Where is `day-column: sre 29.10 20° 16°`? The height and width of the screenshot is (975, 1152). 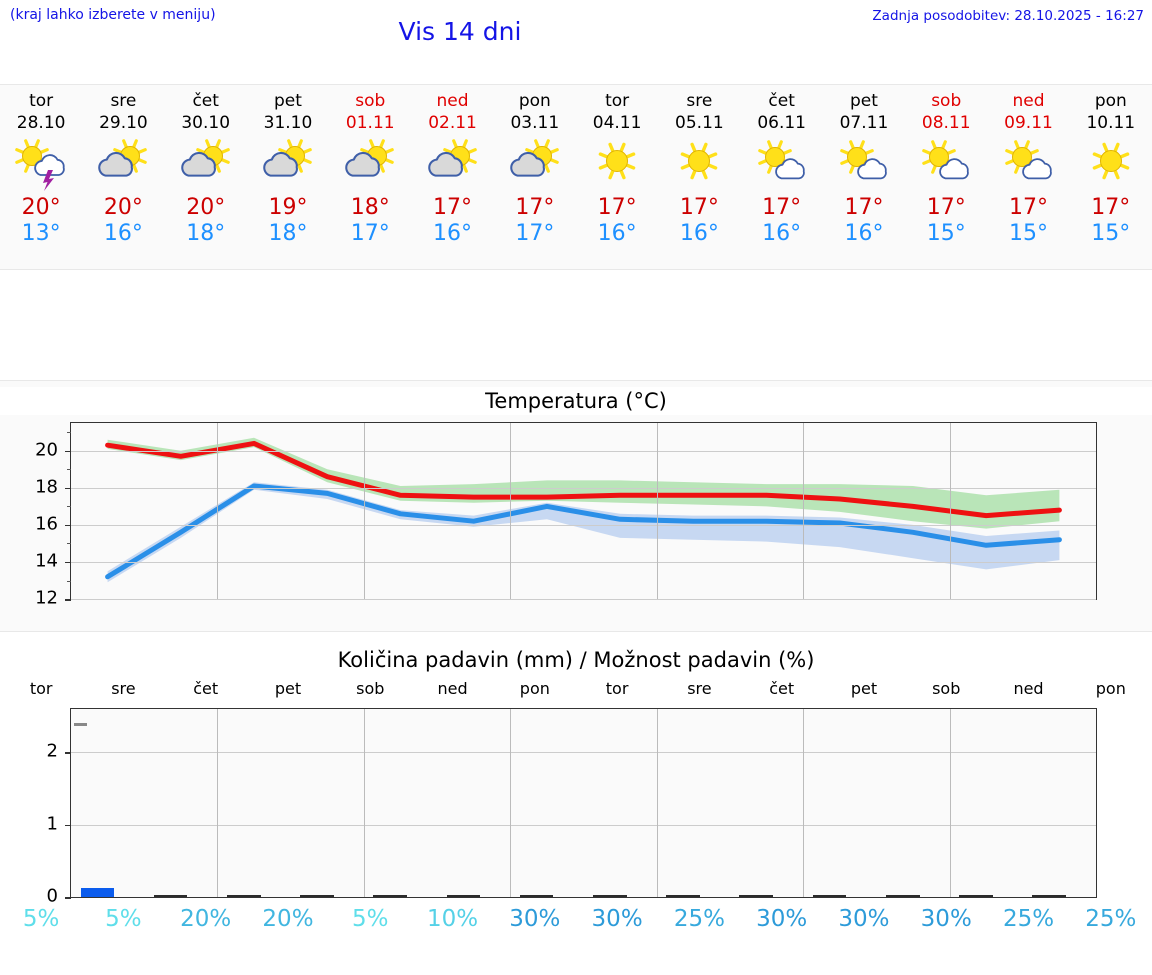
day-column: sre 29.10 20° 16° is located at coordinates (123, 177).